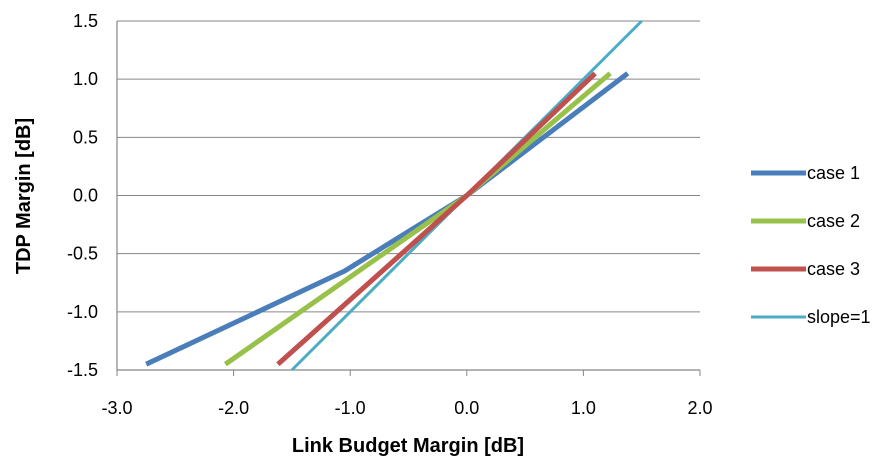 This screenshot has height=462, width=896. What do you see at coordinates (408, 373) in the screenshot?
I see `x-tick-marks` at bounding box center [408, 373].